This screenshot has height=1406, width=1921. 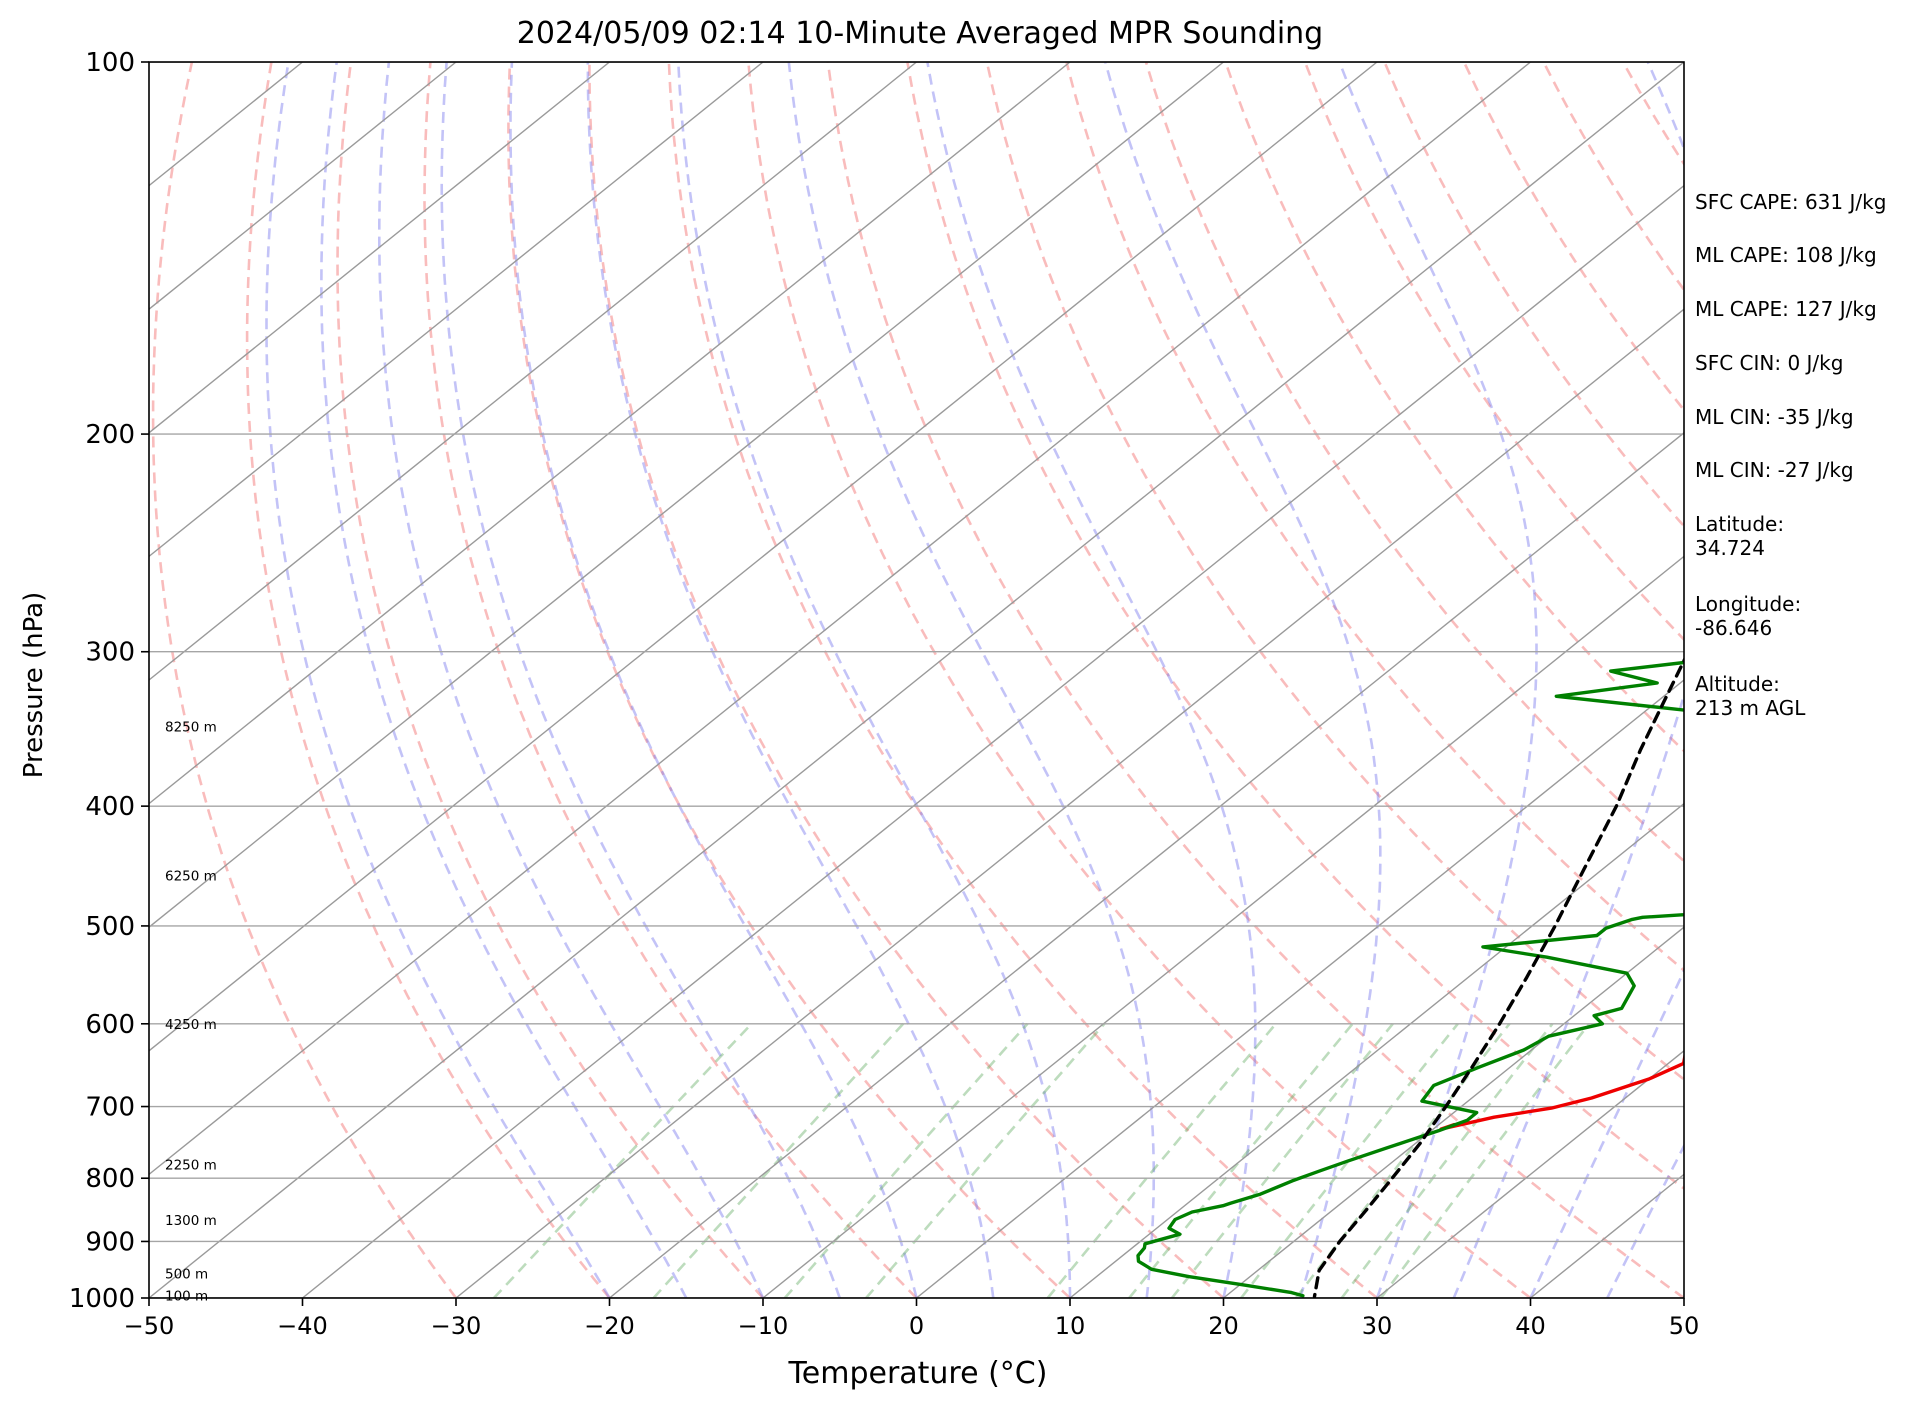 What do you see at coordinates (110, 653) in the screenshot?
I see `y-tick-label: 300` at bounding box center [110, 653].